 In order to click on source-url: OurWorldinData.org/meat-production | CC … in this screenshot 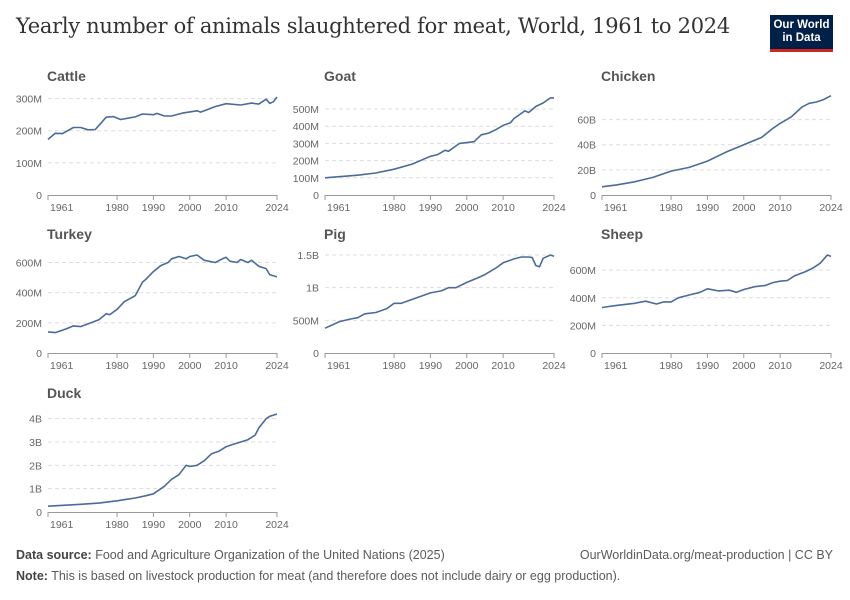, I will do `click(706, 555)`.